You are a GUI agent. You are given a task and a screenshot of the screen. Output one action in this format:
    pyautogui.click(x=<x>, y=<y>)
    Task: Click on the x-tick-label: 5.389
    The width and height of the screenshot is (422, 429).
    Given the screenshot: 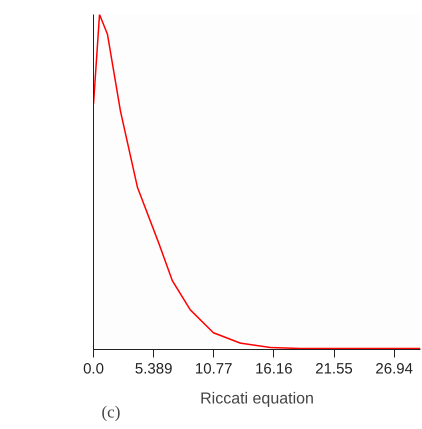 What is the action you would take?
    pyautogui.click(x=153, y=369)
    